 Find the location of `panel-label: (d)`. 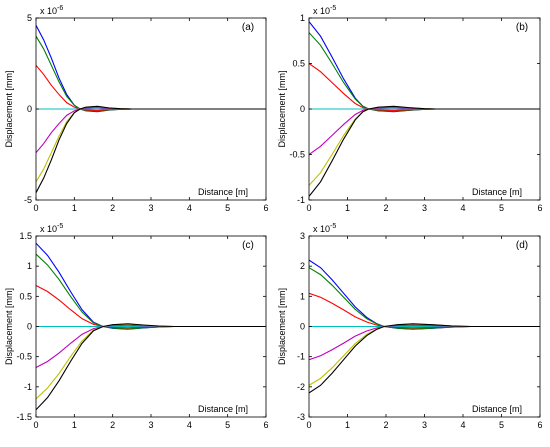

panel-label: (d) is located at coordinates (522, 245).